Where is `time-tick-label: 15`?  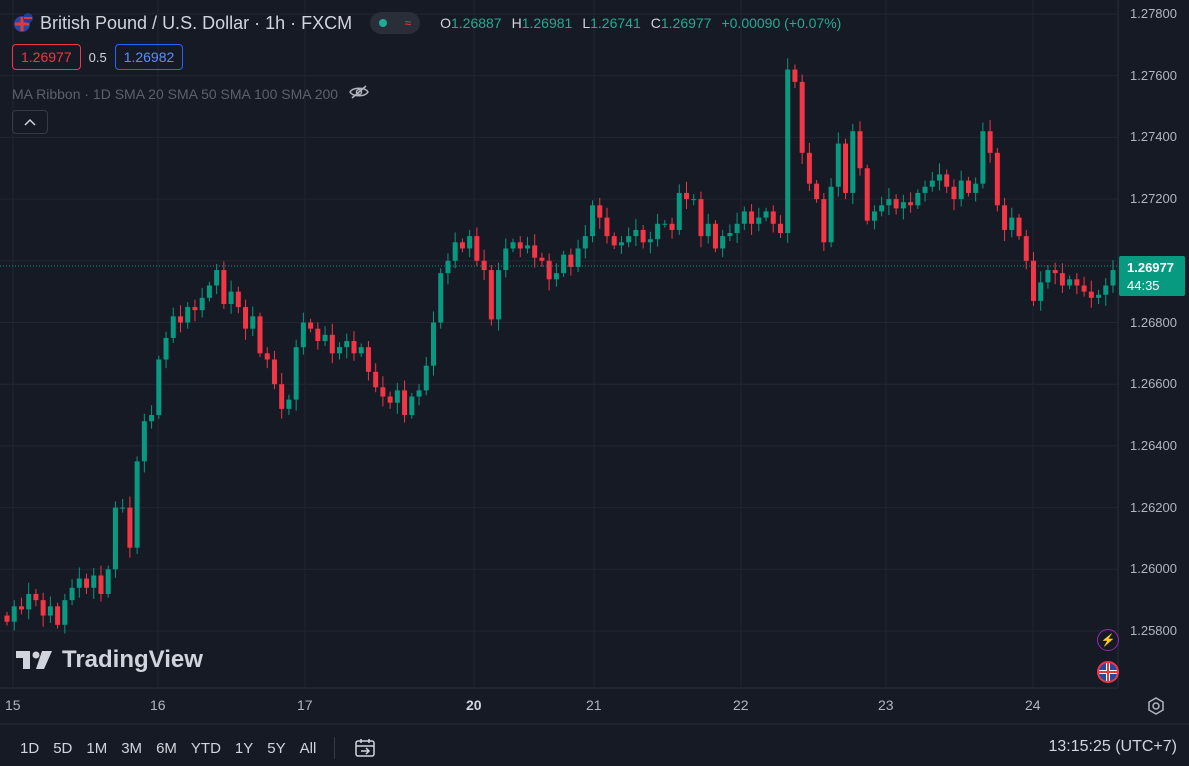
time-tick-label: 15 is located at coordinates (13, 705).